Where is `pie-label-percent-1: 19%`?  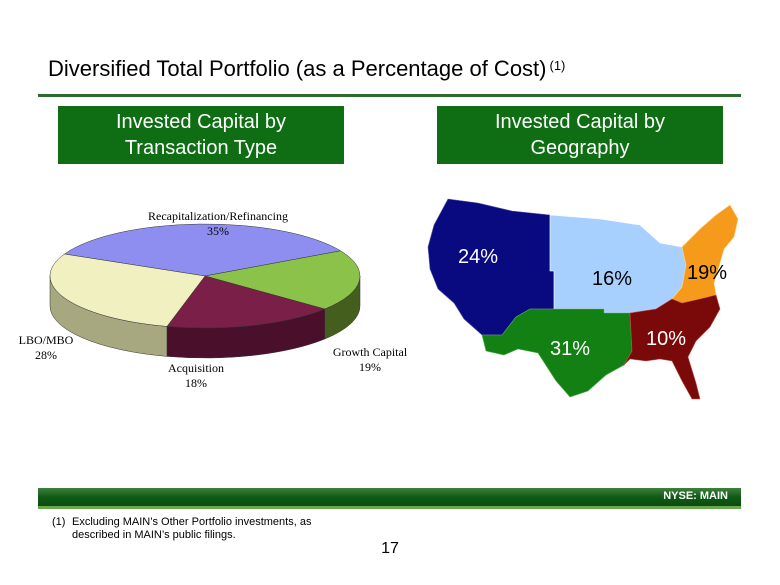
pie-label-percent-1: 19% is located at coordinates (370, 367).